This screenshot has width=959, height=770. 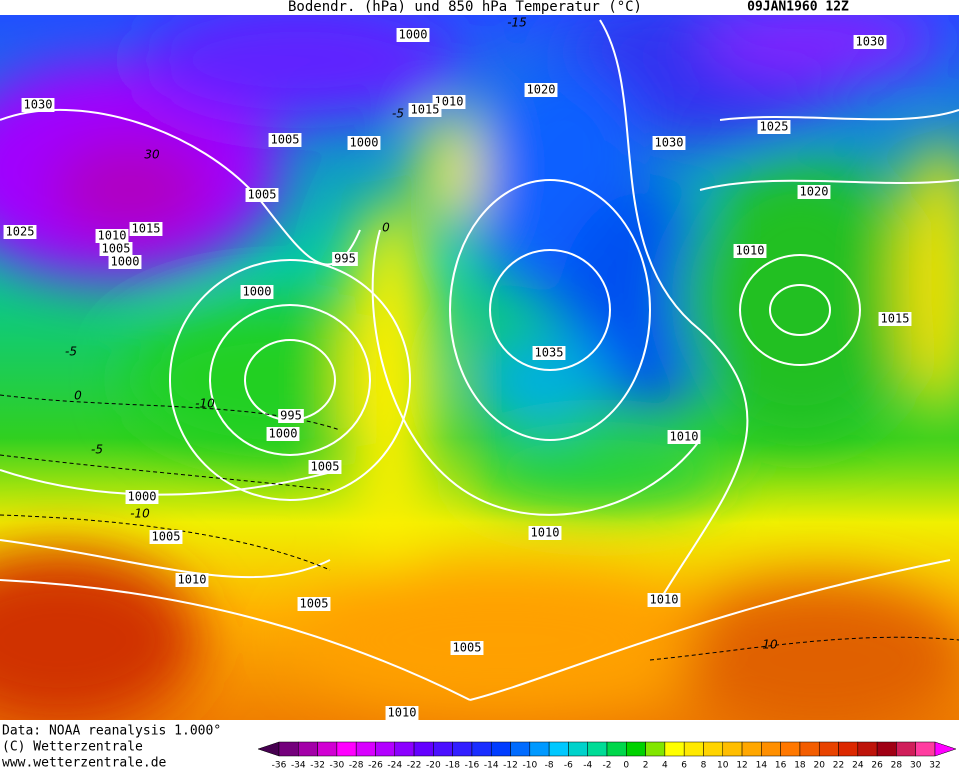 I want to click on colorbar-tick-label: -18, so click(x=452, y=765).